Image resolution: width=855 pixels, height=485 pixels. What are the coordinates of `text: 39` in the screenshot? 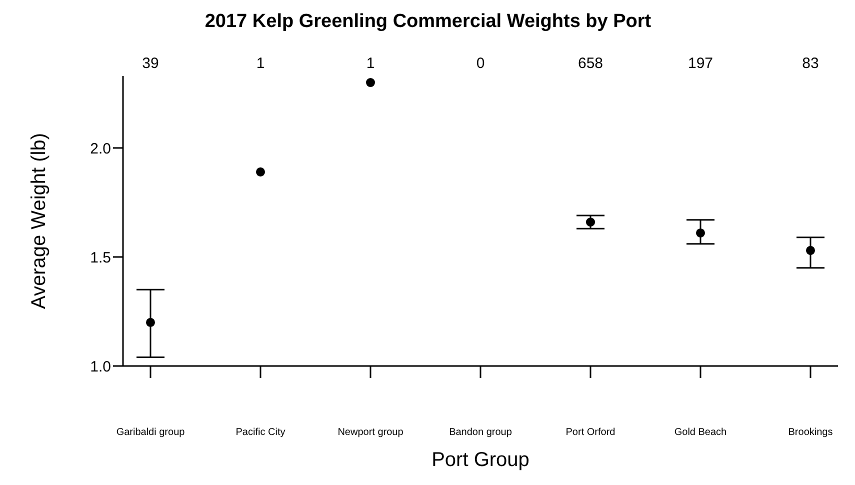 It's located at (150, 63).